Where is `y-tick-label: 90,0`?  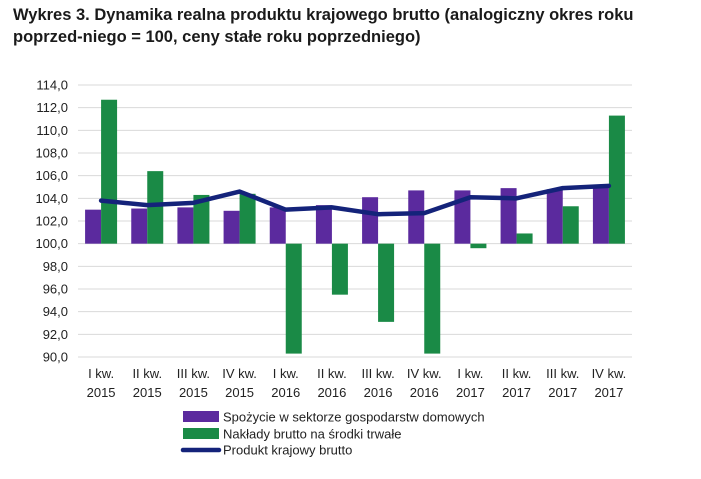 y-tick-label: 90,0 is located at coordinates (55, 357).